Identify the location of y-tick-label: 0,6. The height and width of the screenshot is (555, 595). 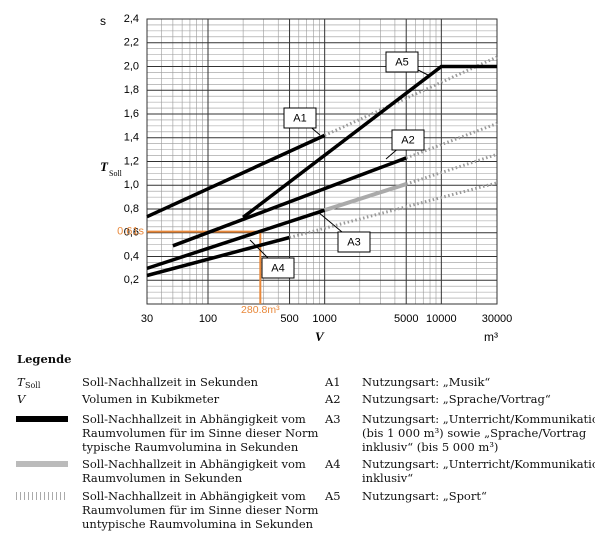
(131, 233).